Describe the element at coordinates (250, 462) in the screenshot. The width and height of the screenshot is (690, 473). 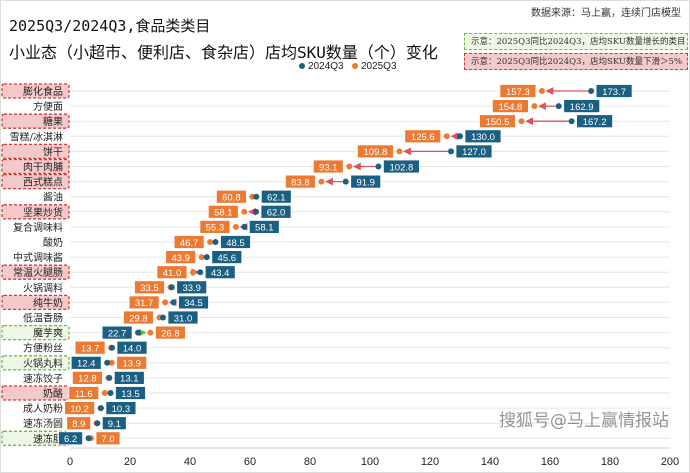
I see `x-tick-label: 60` at that location.